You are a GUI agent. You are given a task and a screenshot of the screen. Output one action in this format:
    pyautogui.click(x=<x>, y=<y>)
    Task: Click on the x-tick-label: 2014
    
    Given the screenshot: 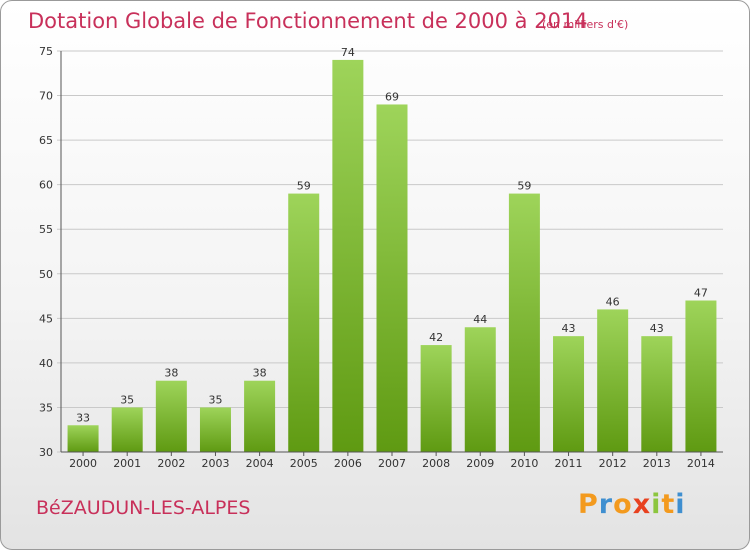 What is the action you would take?
    pyautogui.click(x=701, y=463)
    